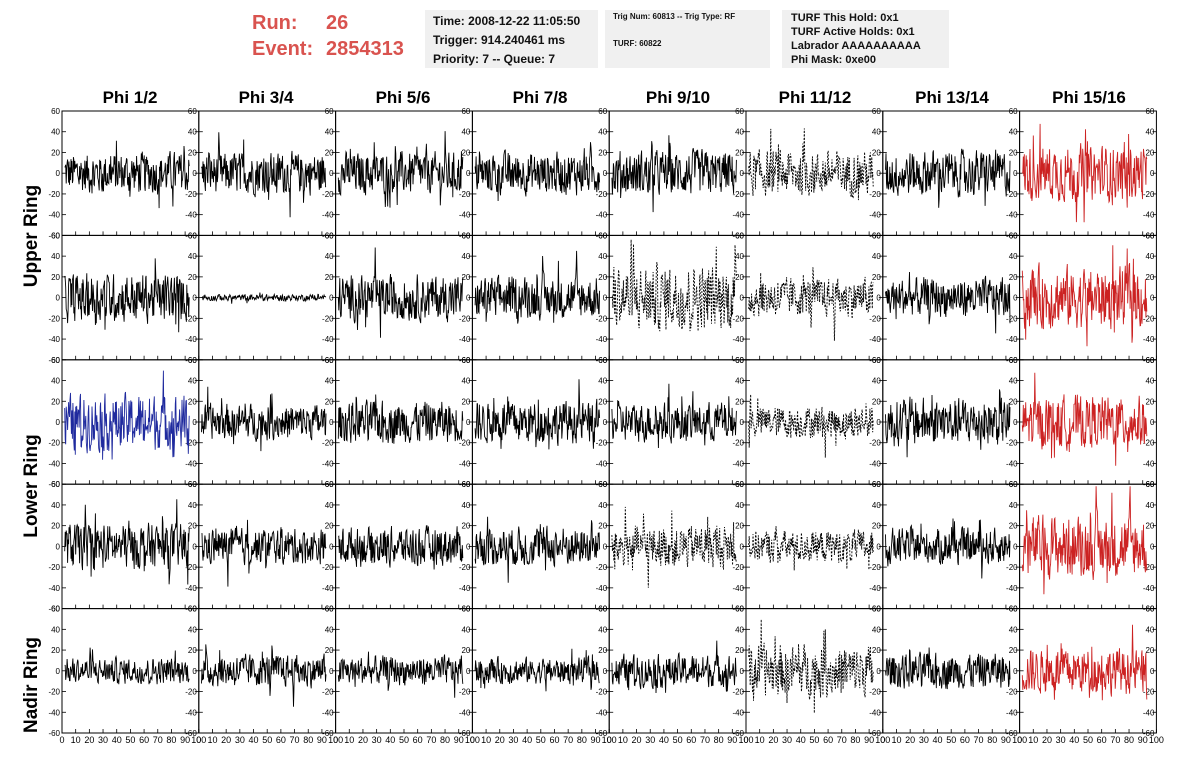 Image resolution: width=1196 pixels, height=775 pixels. I want to click on phi-mask-text: Phi Mask: 0xe00, so click(833, 60).